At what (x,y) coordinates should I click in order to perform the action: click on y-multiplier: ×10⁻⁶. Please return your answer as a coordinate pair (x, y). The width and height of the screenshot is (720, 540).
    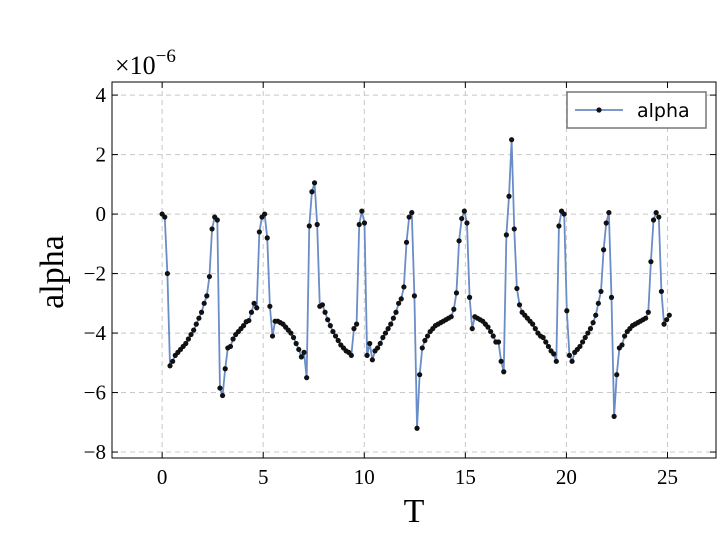
    Looking at the image, I should click on (145, 63).